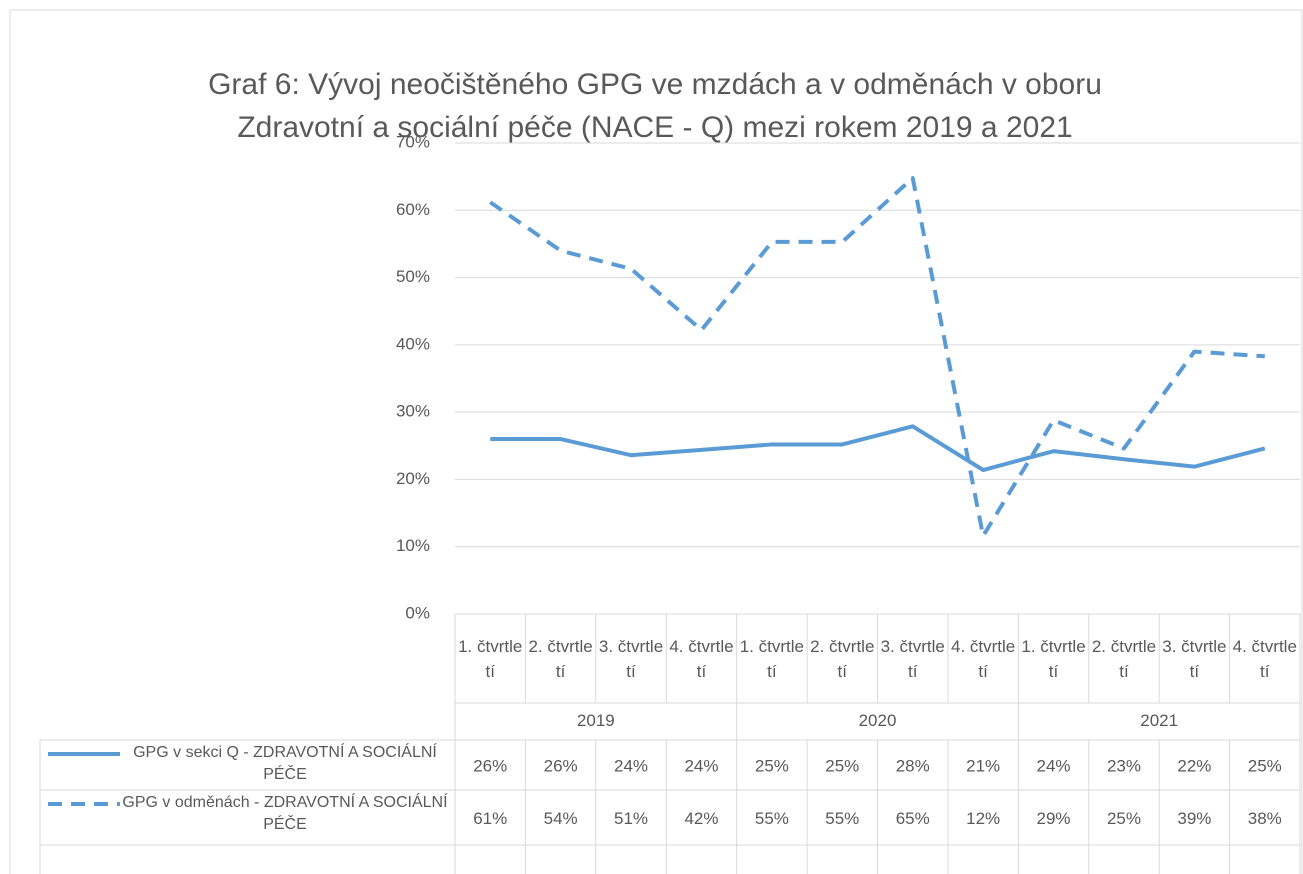 The height and width of the screenshot is (874, 1303). Describe the element at coordinates (878, 720) in the screenshot. I see `x-group-label: 2020` at that location.